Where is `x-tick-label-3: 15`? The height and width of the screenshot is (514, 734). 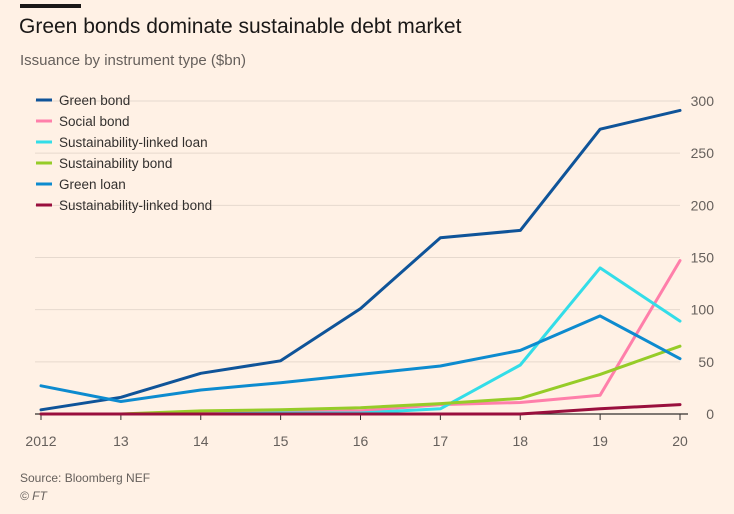 x-tick-label-3: 15 is located at coordinates (281, 441).